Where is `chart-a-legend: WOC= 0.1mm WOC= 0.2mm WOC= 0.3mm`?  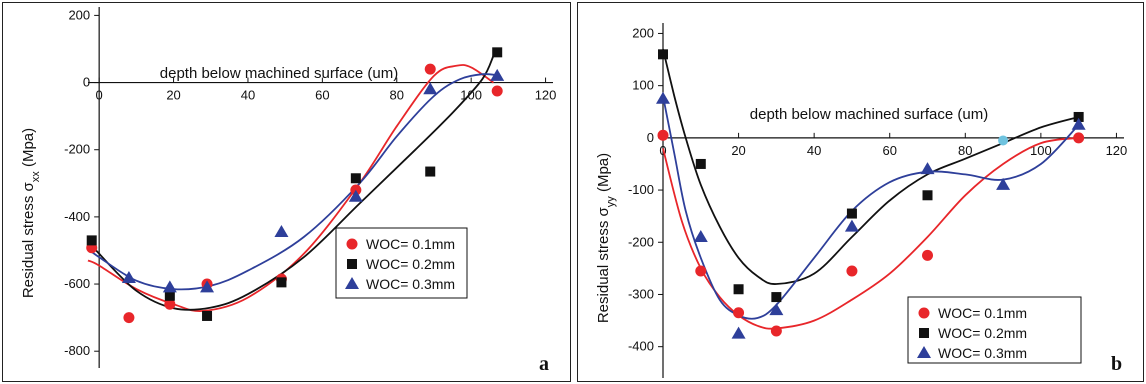 chart-a-legend: WOC= 0.1mm WOC= 0.2mm WOC= 0.3mm is located at coordinates (401, 263).